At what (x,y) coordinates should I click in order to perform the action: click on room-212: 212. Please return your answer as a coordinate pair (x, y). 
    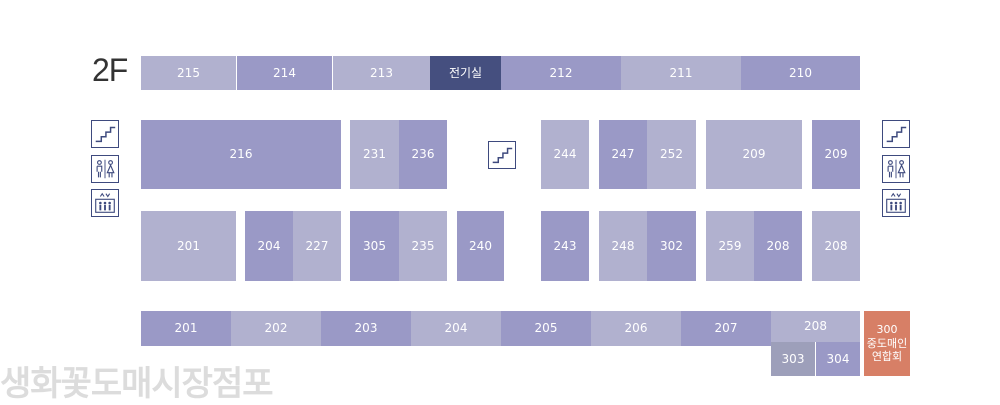
    Looking at the image, I should click on (561, 73).